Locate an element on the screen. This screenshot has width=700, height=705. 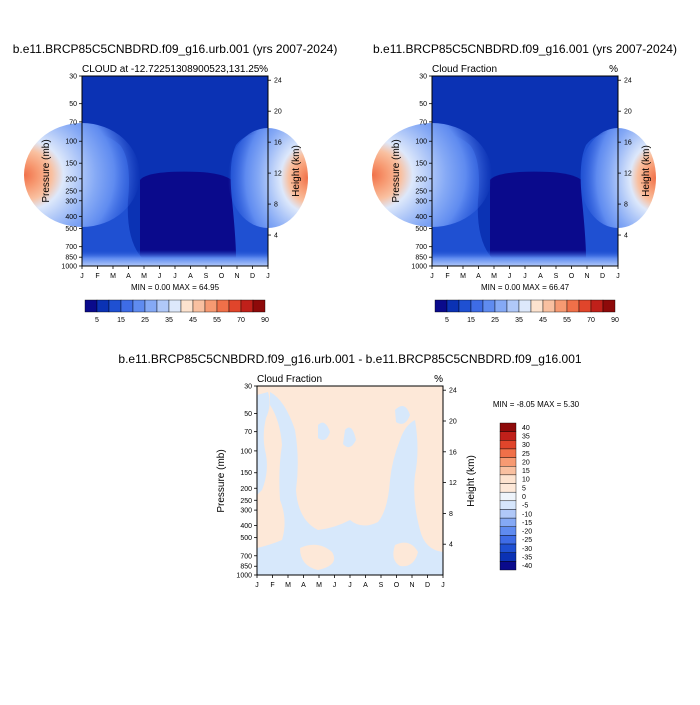
colorbar-label: -35 is located at coordinates (527, 558).